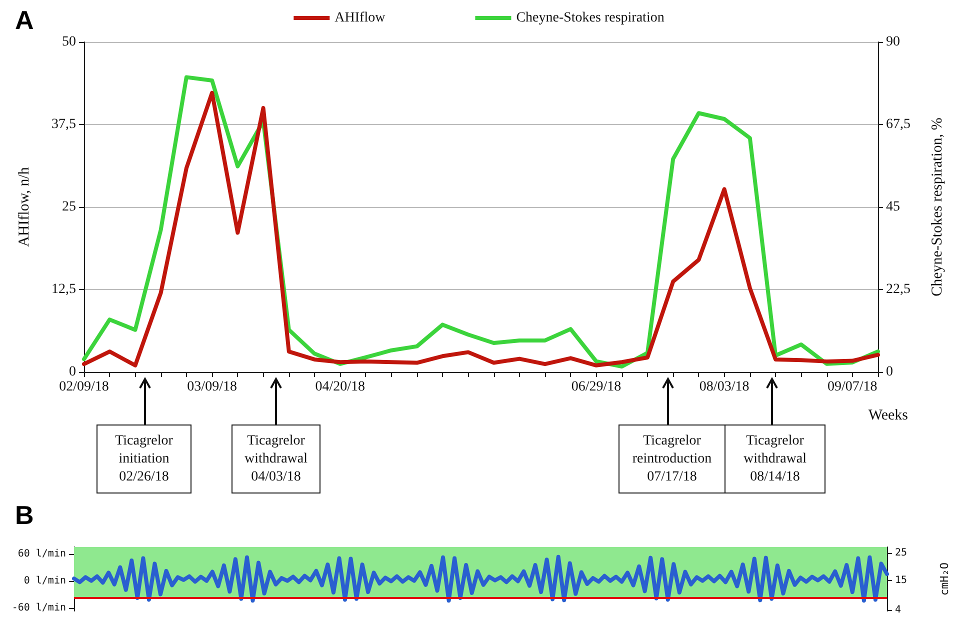  I want to click on y-tick-label: 0, so click(72, 372).